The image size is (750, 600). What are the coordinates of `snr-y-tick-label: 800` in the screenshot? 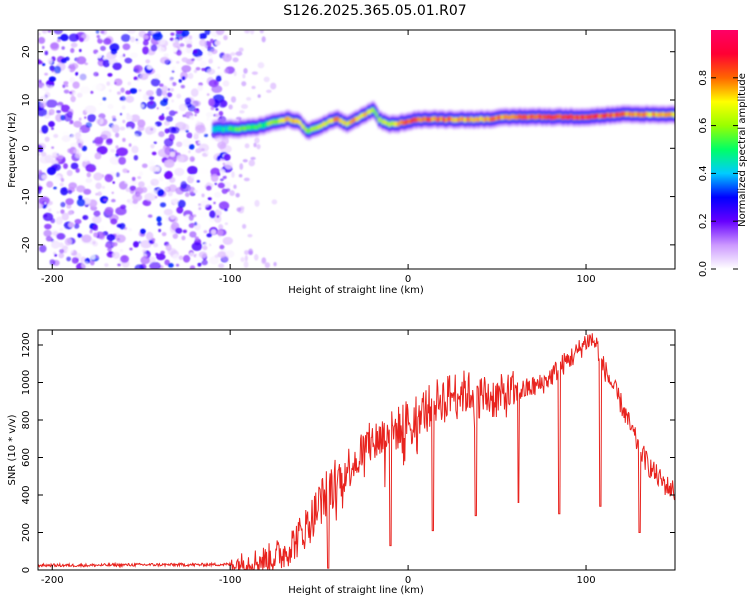 It's located at (26, 419).